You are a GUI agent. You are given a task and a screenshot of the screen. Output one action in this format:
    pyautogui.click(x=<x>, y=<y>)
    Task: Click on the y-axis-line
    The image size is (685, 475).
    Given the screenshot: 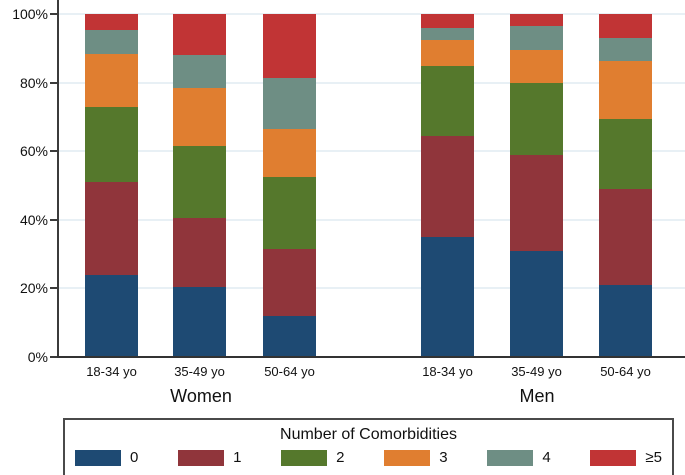 What is the action you would take?
    pyautogui.click(x=58, y=178)
    